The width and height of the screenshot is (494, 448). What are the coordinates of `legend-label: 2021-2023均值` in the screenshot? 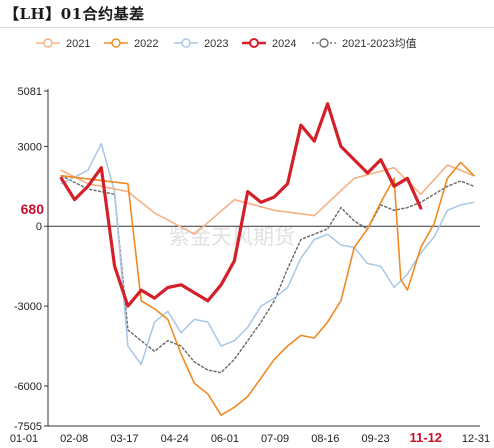 It's located at (379, 43).